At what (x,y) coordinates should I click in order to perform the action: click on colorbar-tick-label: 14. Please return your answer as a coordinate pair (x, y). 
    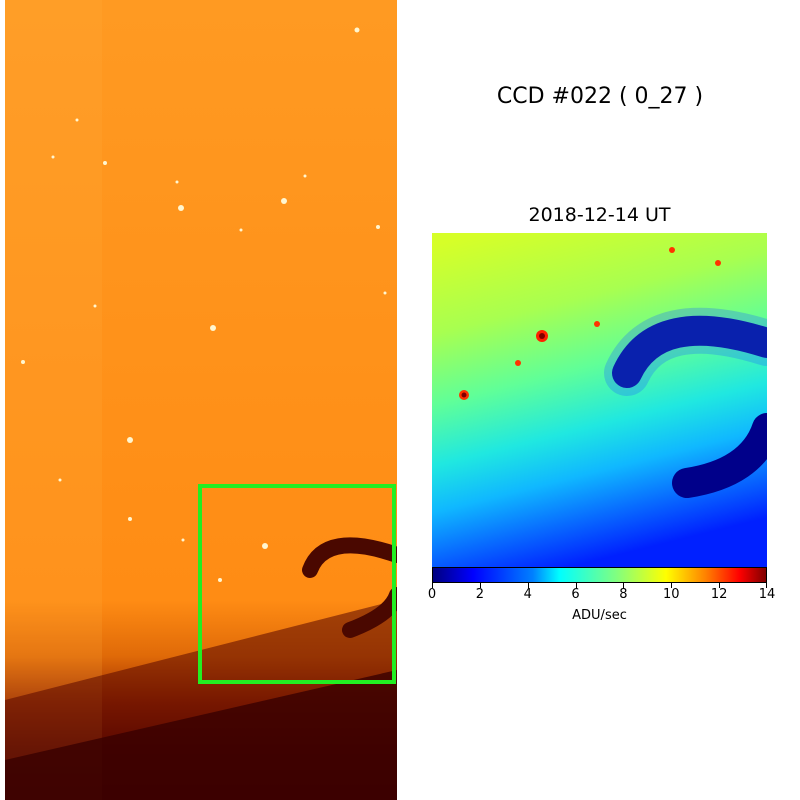
    Looking at the image, I should click on (767, 594).